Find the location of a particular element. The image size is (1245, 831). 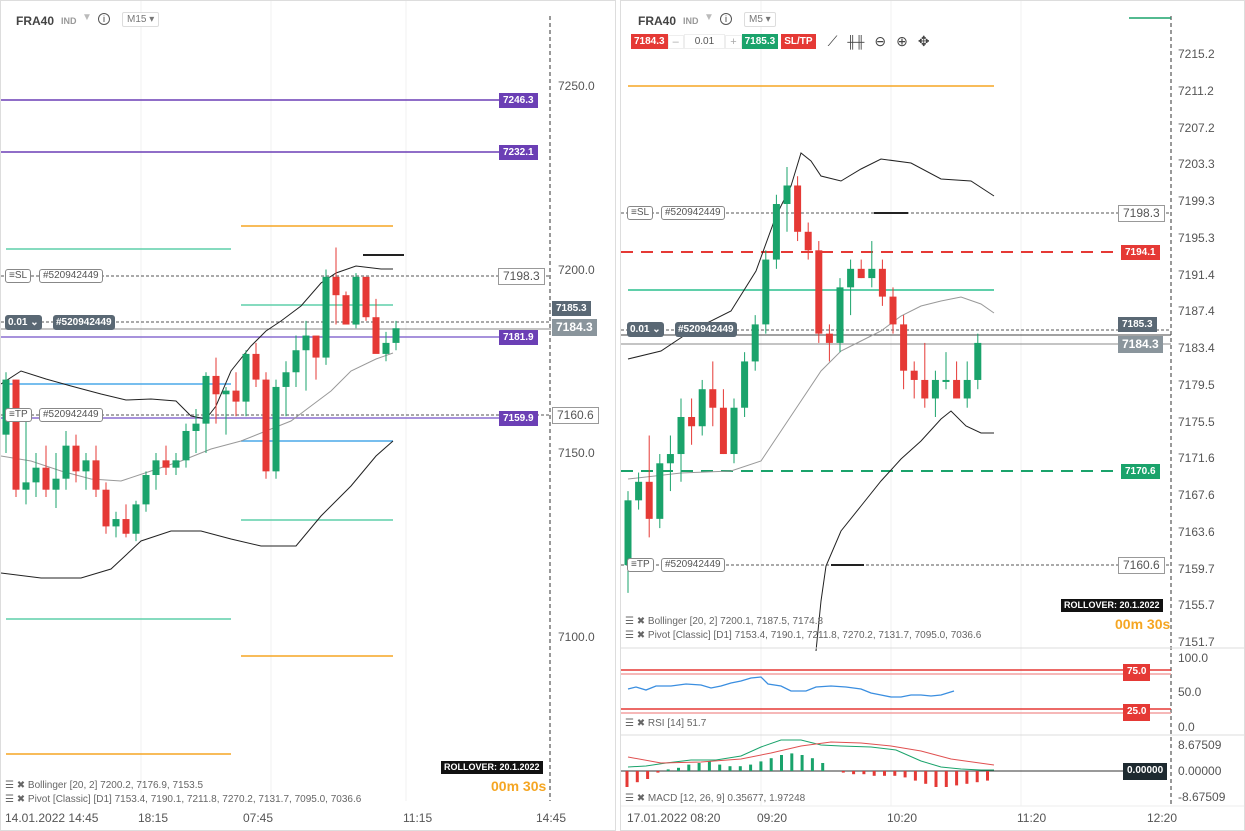

time-tick: 11:20 is located at coordinates (1032, 818).